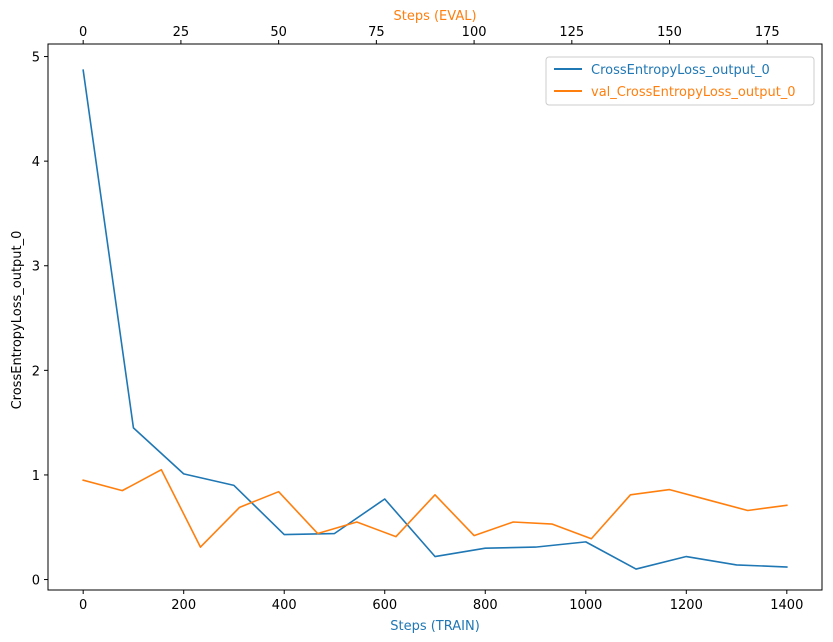 This screenshot has height=642, width=833. What do you see at coordinates (36, 371) in the screenshot?
I see `y-tick-label: 2` at bounding box center [36, 371].